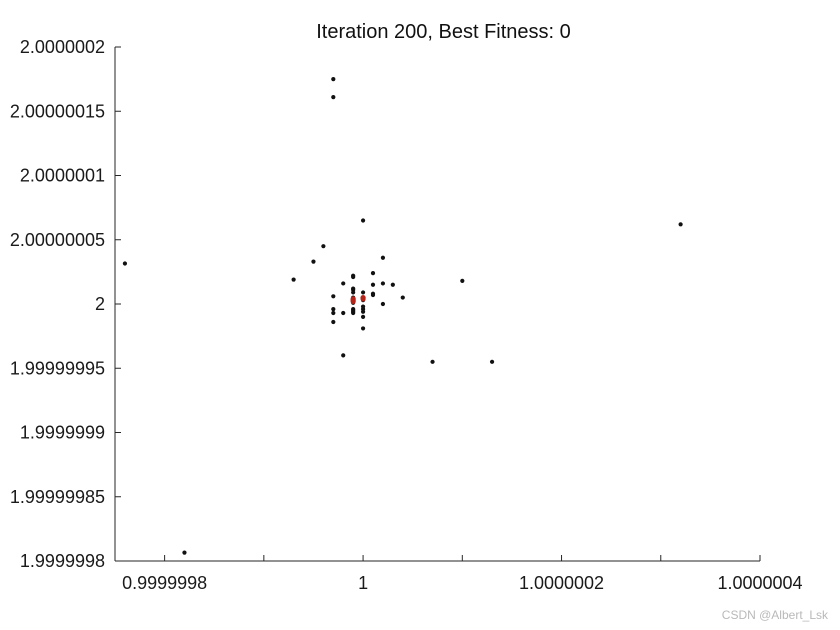 The height and width of the screenshot is (630, 840). Describe the element at coordinates (164, 583) in the screenshot. I see `x-tick-label: 0.9999998` at that location.